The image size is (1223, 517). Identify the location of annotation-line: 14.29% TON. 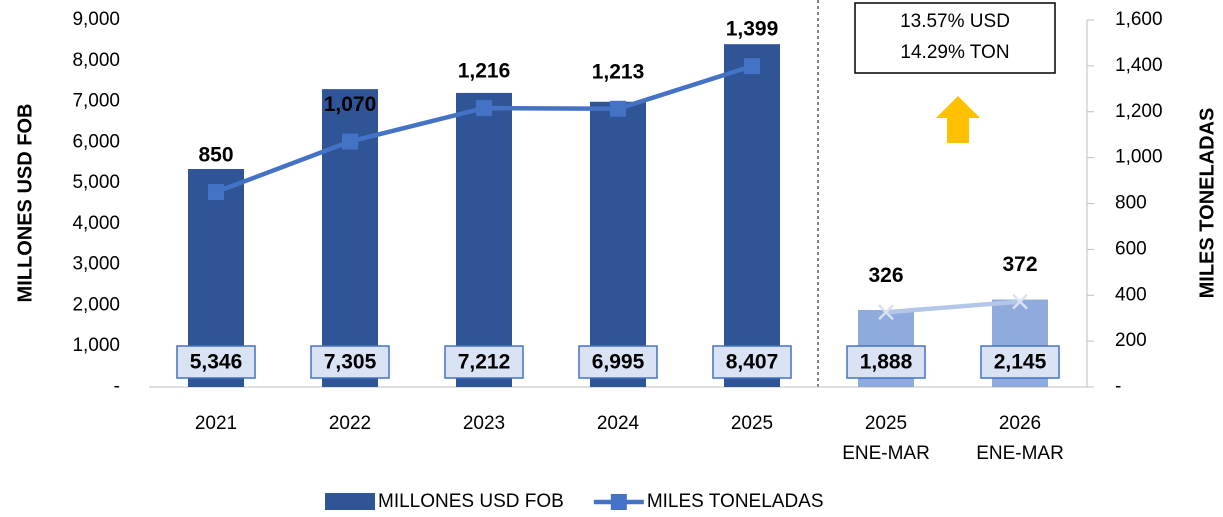
(954, 52).